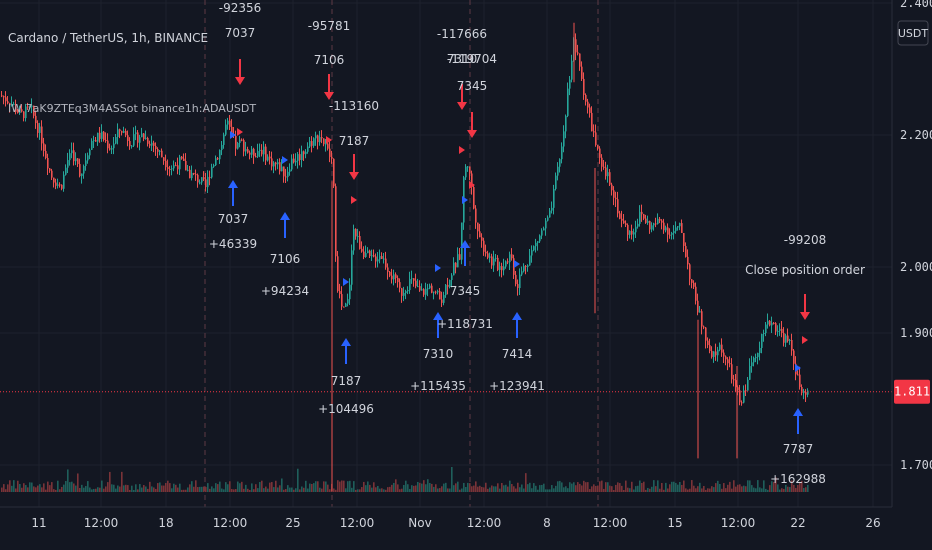  What do you see at coordinates (547, 523) in the screenshot?
I see `time-tick: 8` at bounding box center [547, 523].